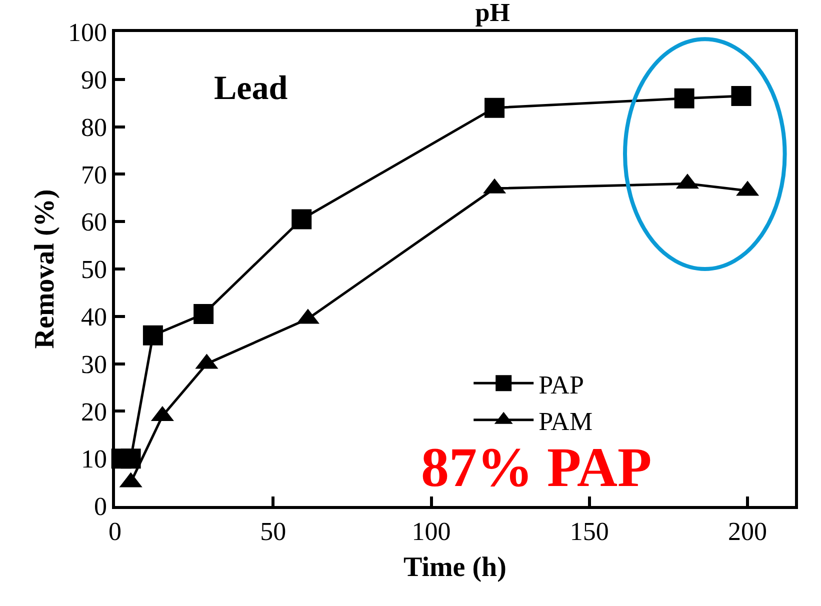  I want to click on y-tick-label: 40, so click(94, 317).